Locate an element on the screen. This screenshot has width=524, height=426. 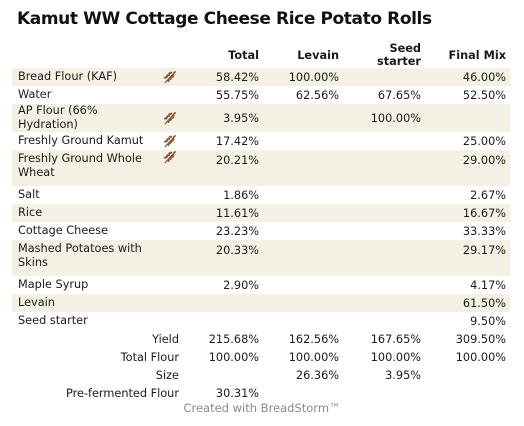
final-mix-value: 4.17% is located at coordinates (488, 285).